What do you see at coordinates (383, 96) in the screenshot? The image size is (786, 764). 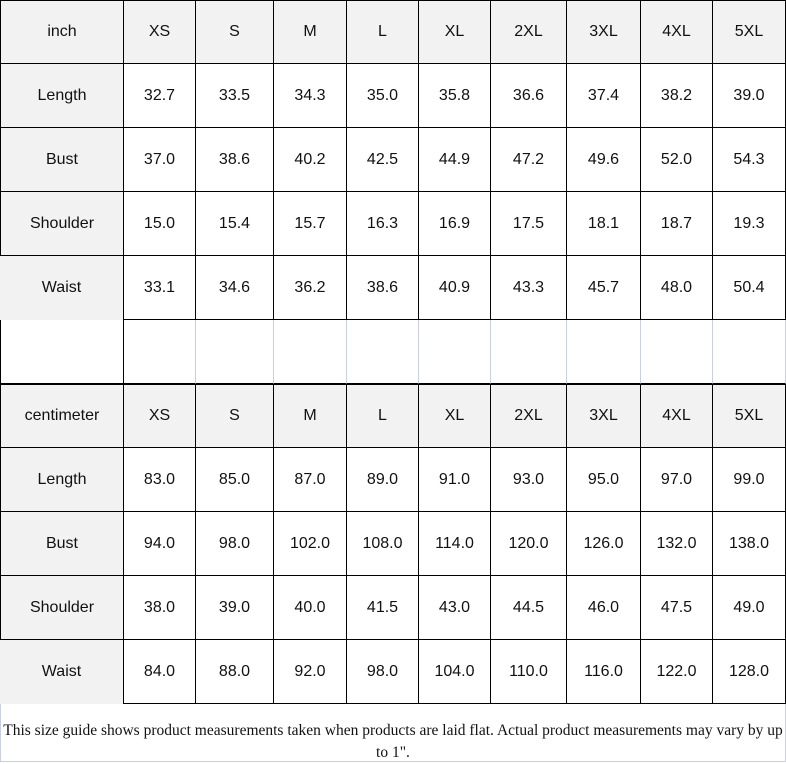 I see `measurement-cell: 35.0` at bounding box center [383, 96].